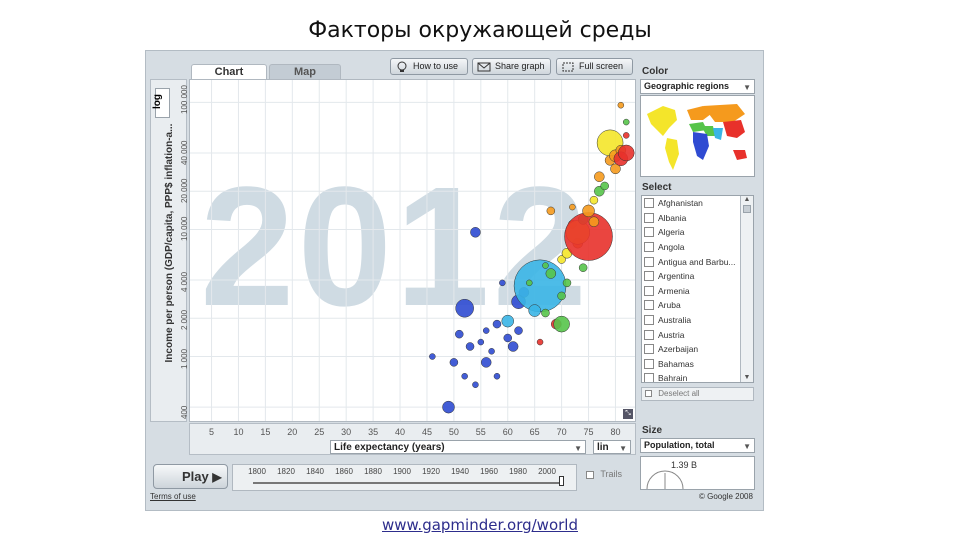 The width and height of the screenshot is (960, 540). I want to click on size-select: Population, total ▼, so click(697, 445).